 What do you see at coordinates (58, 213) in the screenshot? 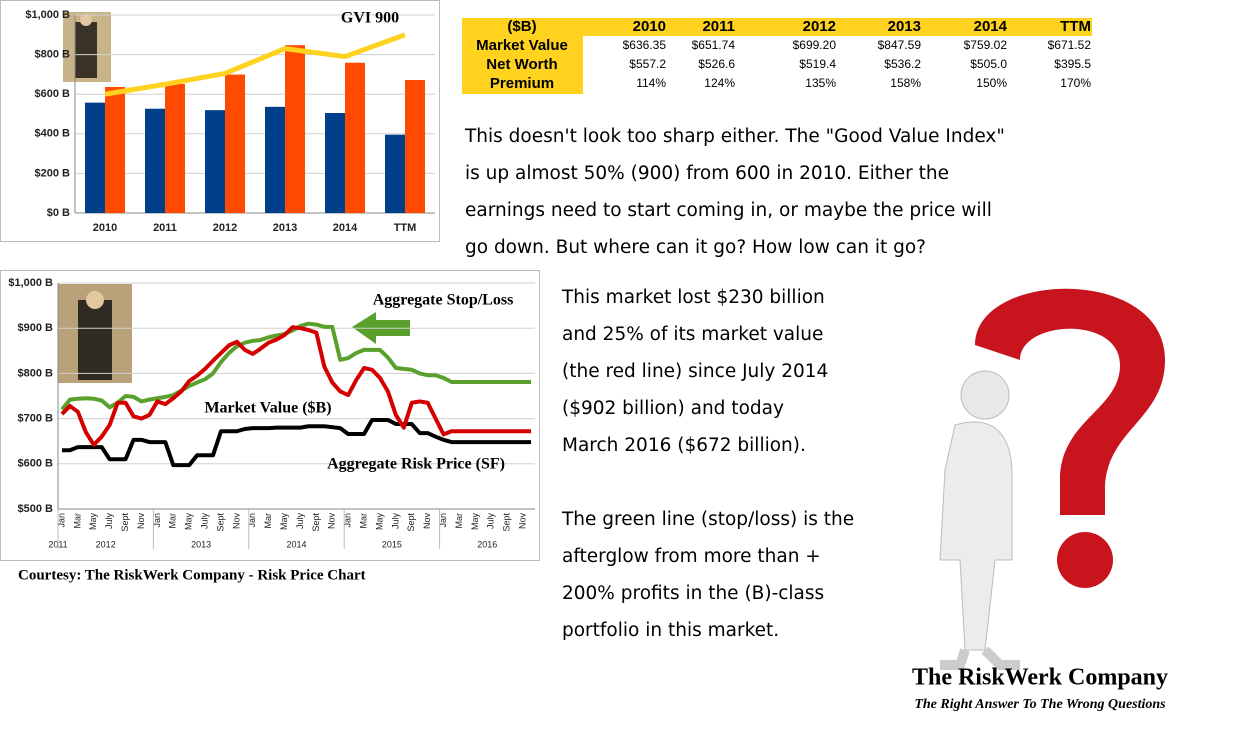
I see `y-tick-label: $0 B` at bounding box center [58, 213].